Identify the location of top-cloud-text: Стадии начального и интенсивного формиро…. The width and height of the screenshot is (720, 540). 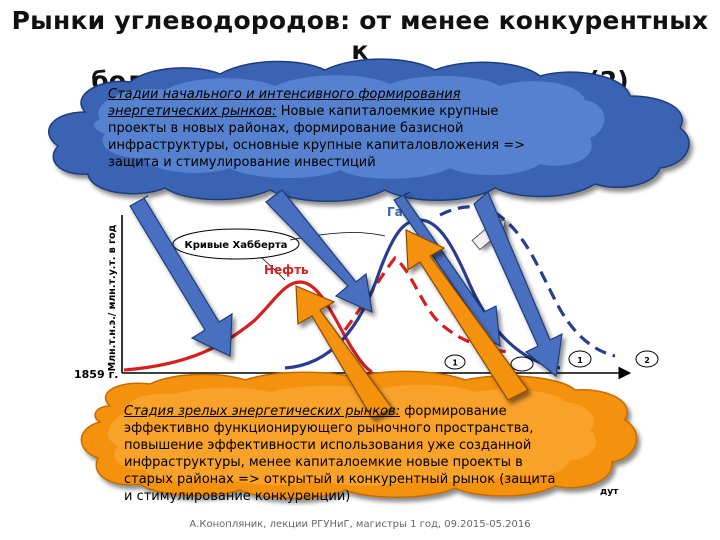
(318, 128).